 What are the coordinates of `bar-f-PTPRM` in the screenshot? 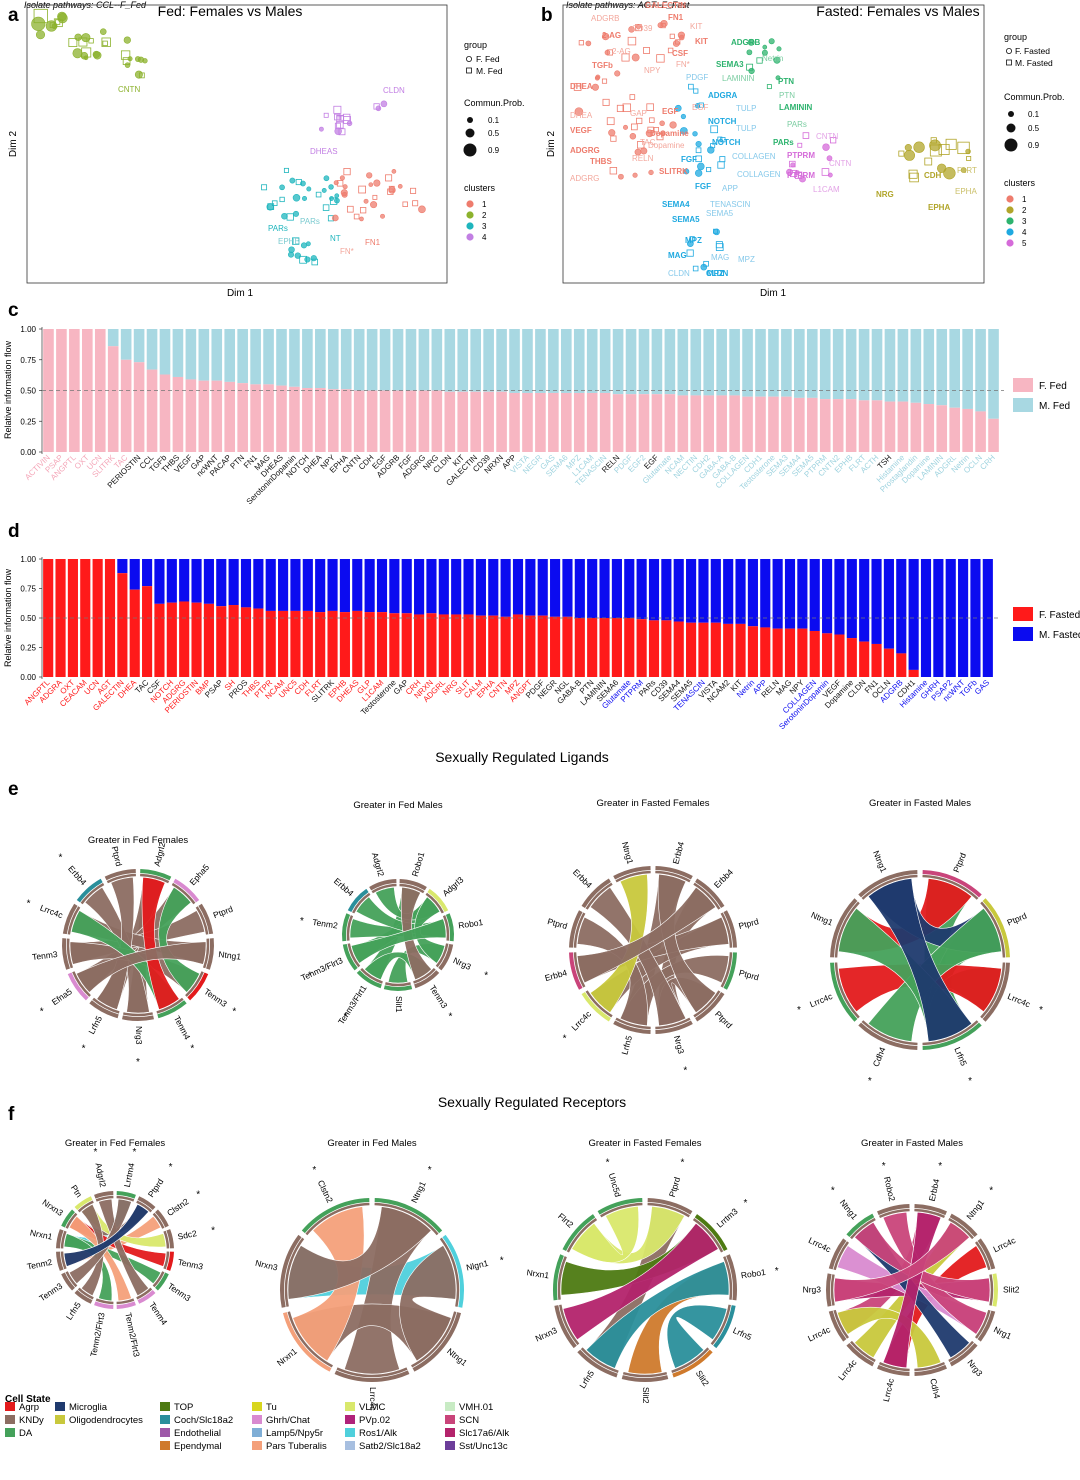 It's located at (641, 648).